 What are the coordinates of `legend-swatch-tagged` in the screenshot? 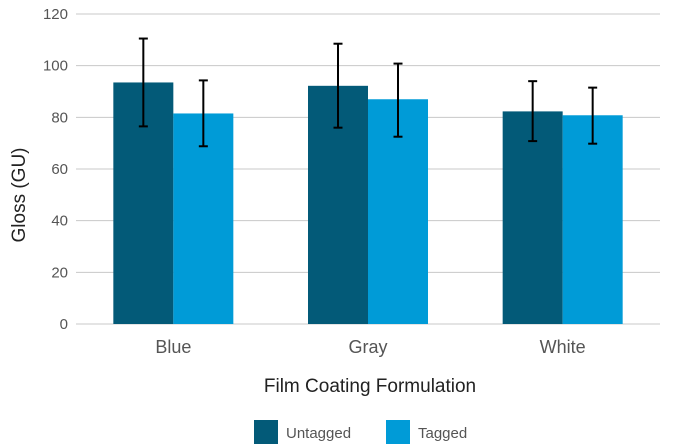 It's located at (398, 432).